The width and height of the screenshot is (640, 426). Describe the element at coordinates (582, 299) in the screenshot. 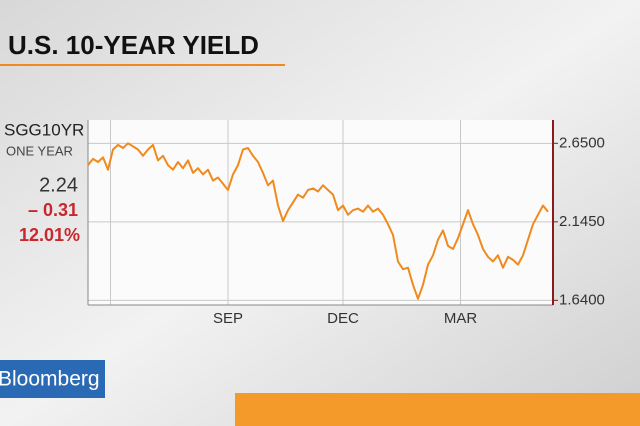

I see `y-tick-label: 1.6400` at that location.